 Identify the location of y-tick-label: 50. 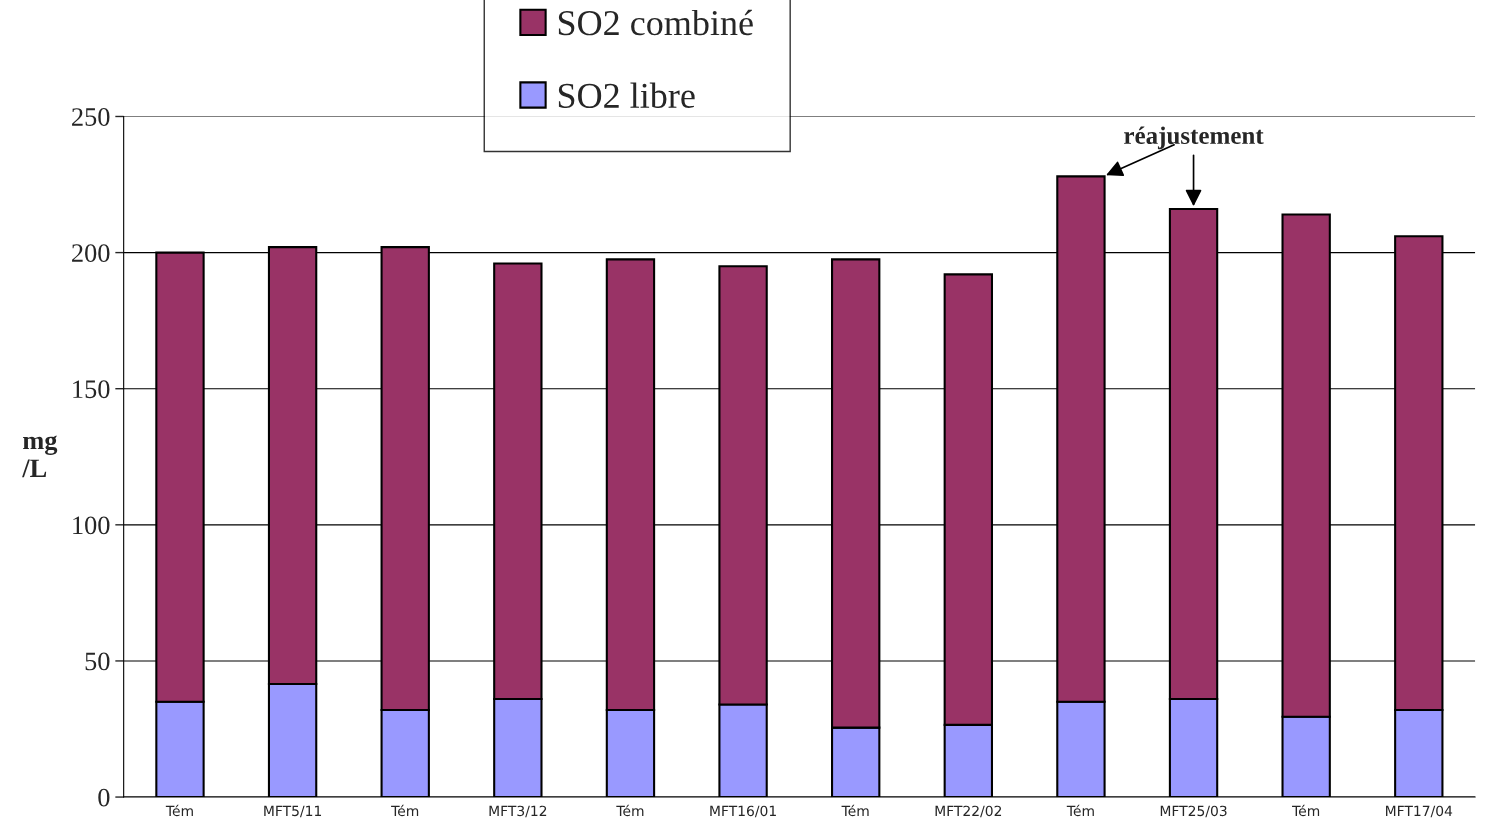
(97, 661).